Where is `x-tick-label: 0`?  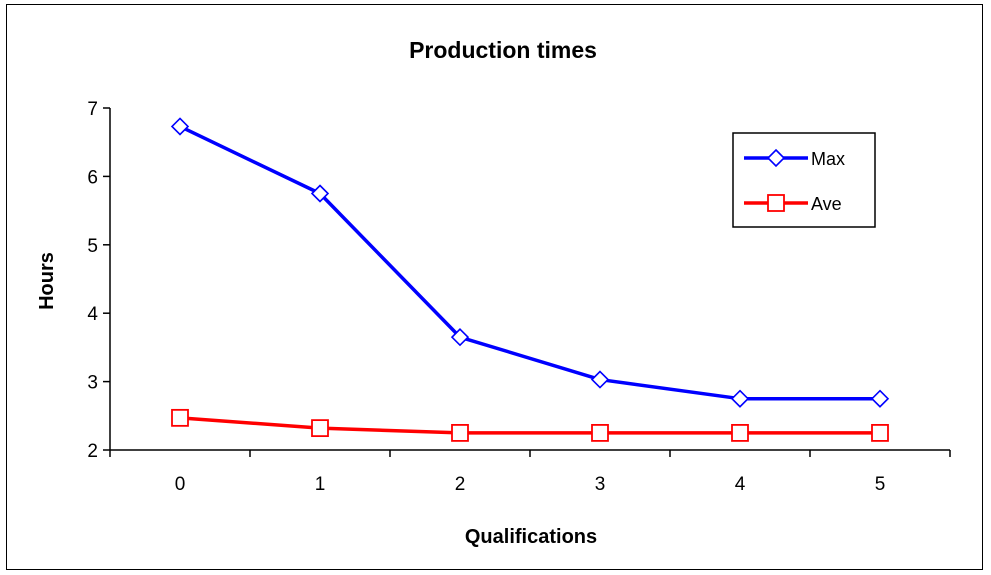
x-tick-label: 0 is located at coordinates (180, 484).